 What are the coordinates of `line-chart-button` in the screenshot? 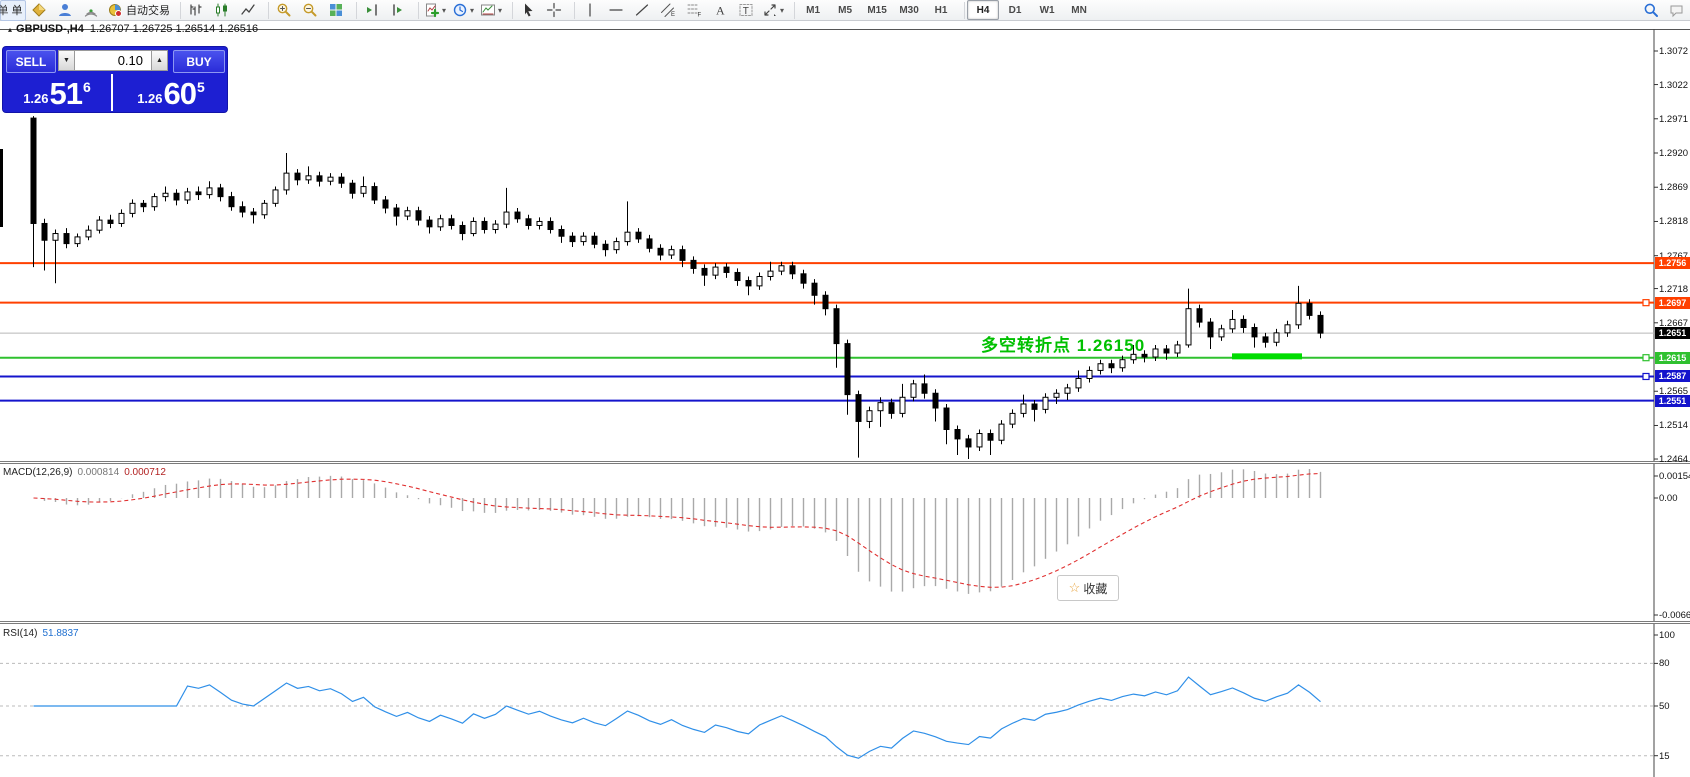 It's located at (248, 10).